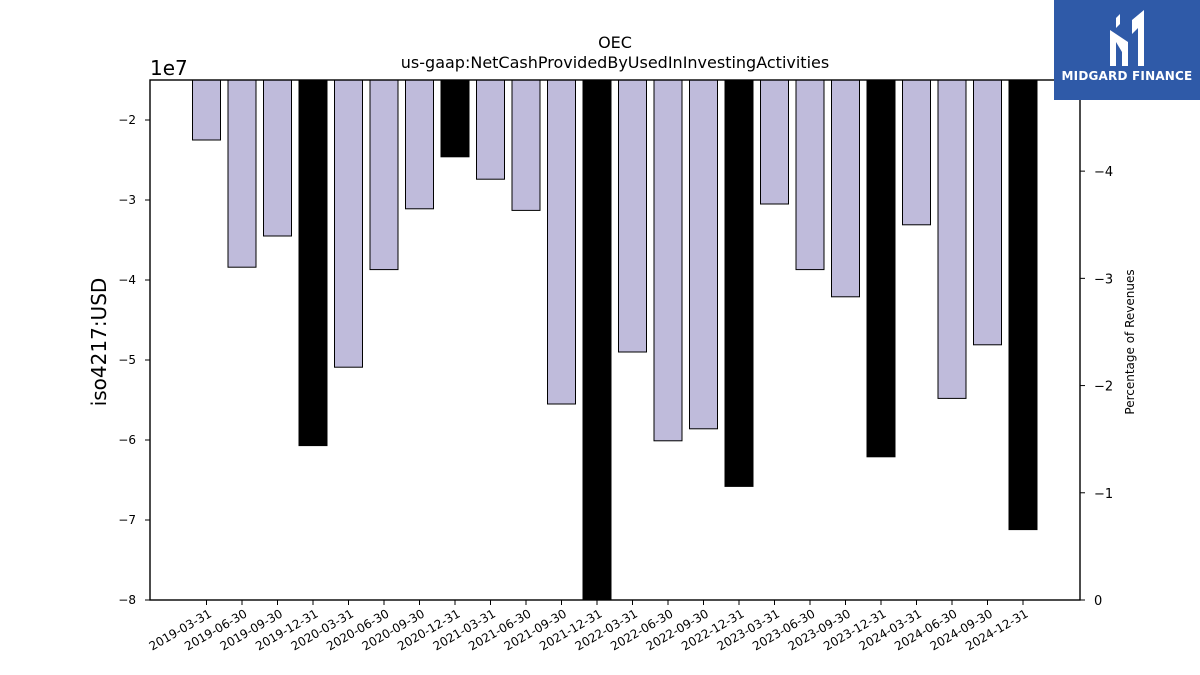 The image size is (1200, 675). What do you see at coordinates (169, 68) in the screenshot?
I see `y-multiplier-label: 1e7` at bounding box center [169, 68].